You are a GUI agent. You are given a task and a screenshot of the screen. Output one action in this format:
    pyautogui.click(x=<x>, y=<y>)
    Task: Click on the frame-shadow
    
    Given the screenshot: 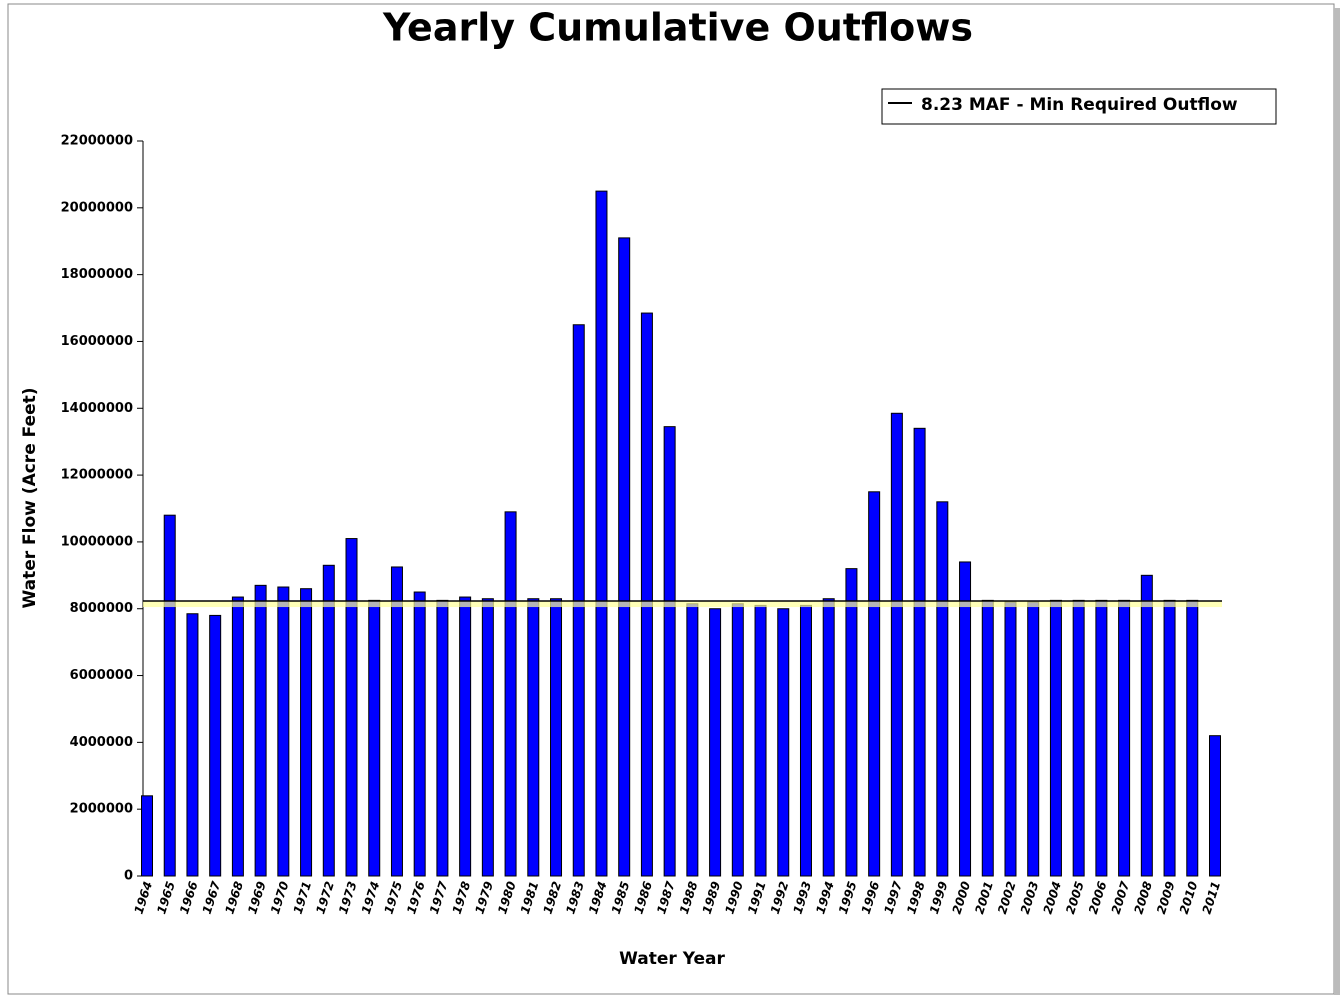 What is the action you would take?
    pyautogui.click(x=1337, y=501)
    